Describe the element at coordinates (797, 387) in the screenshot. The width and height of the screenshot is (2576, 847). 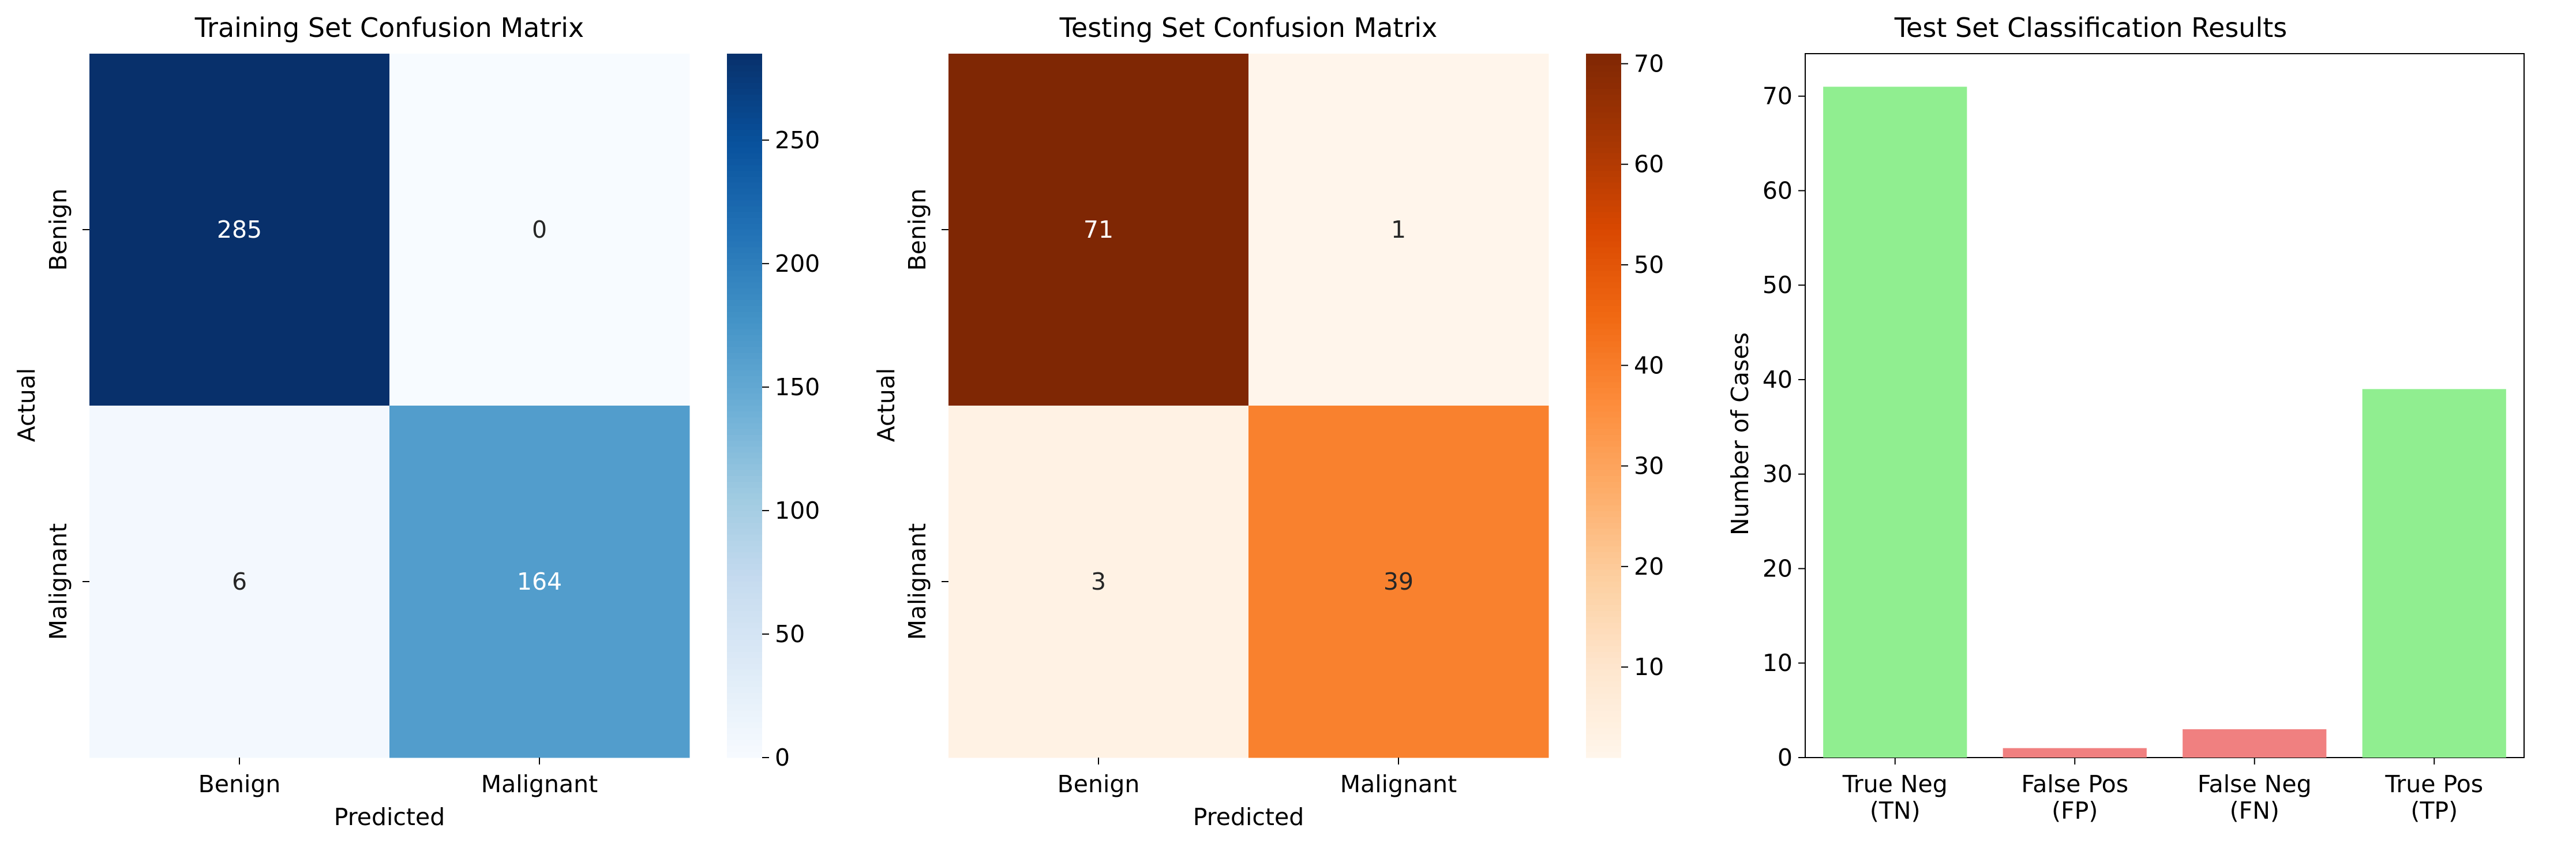
I see `colorbar-tick-label: 150` at that location.